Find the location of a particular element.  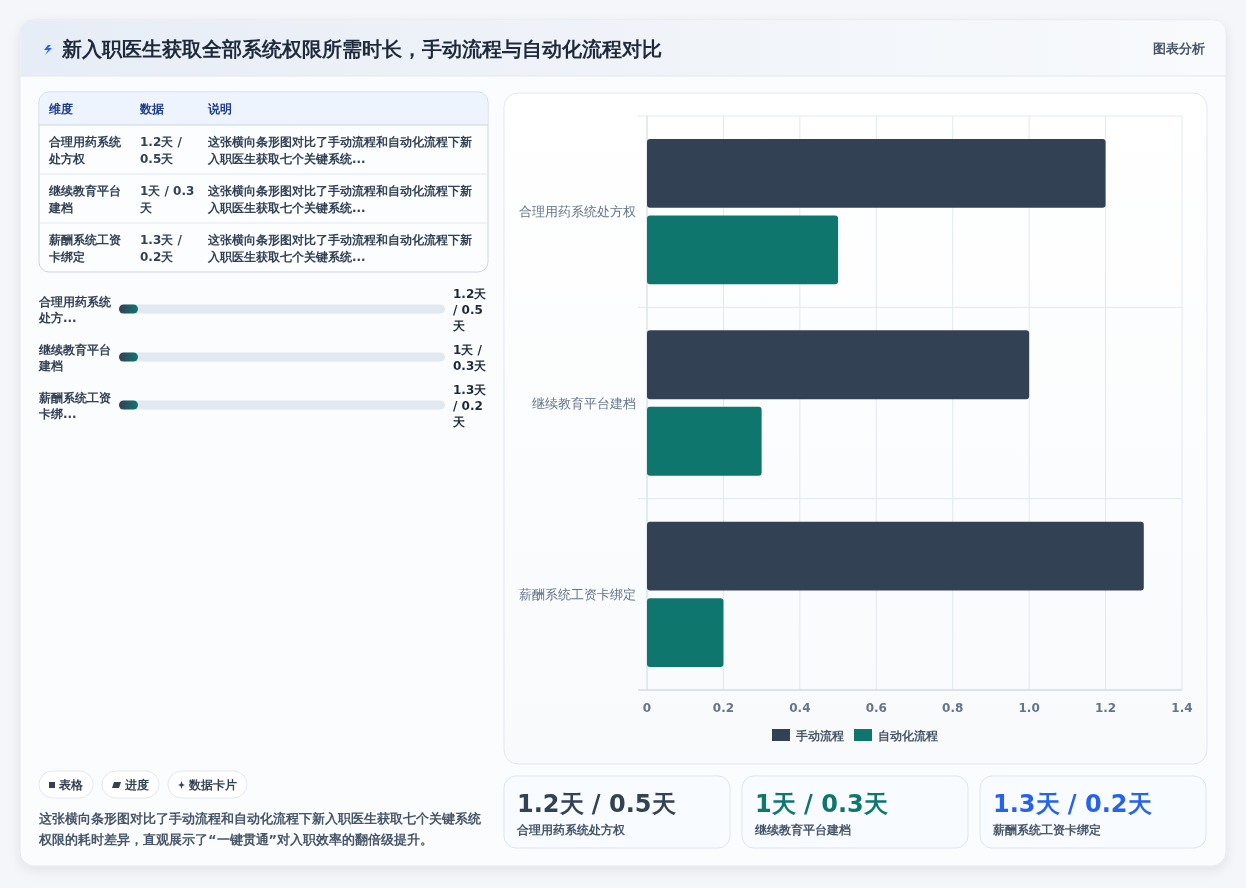

category-label: 数据卡片 is located at coordinates (212, 785).